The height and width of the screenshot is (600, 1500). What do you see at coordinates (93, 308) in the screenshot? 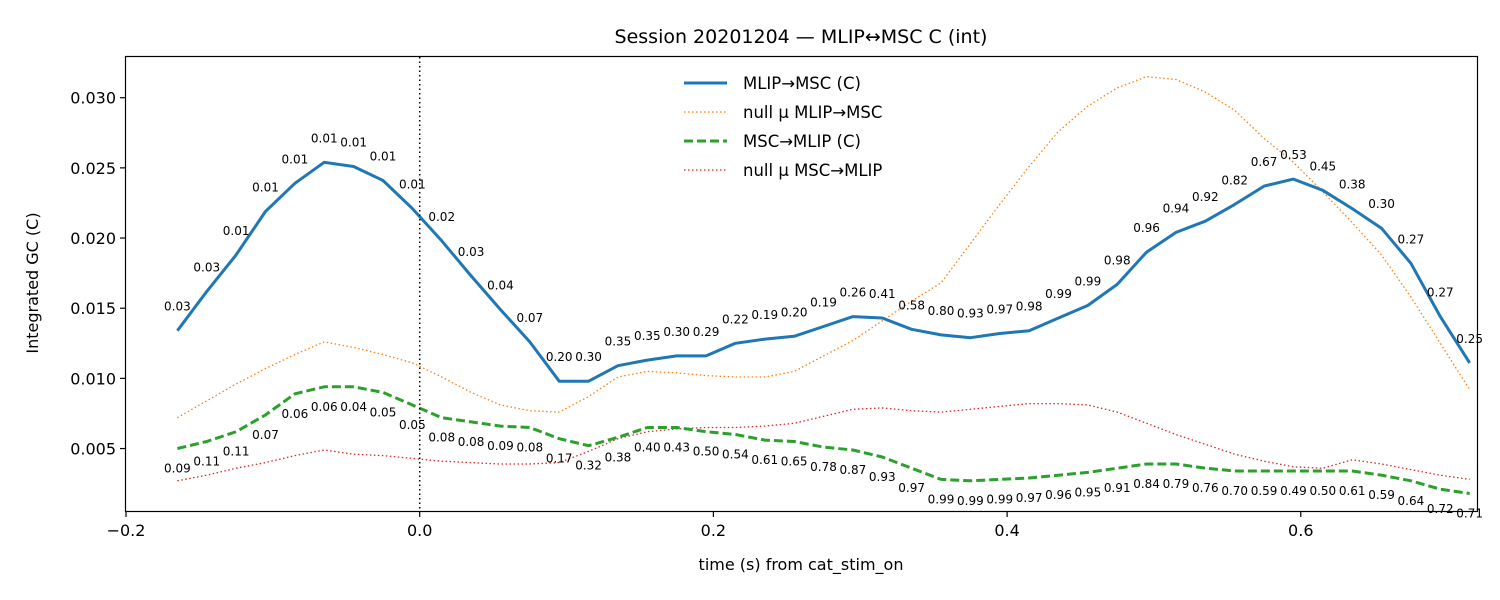
I see `y-tick-label: 0.015` at bounding box center [93, 308].